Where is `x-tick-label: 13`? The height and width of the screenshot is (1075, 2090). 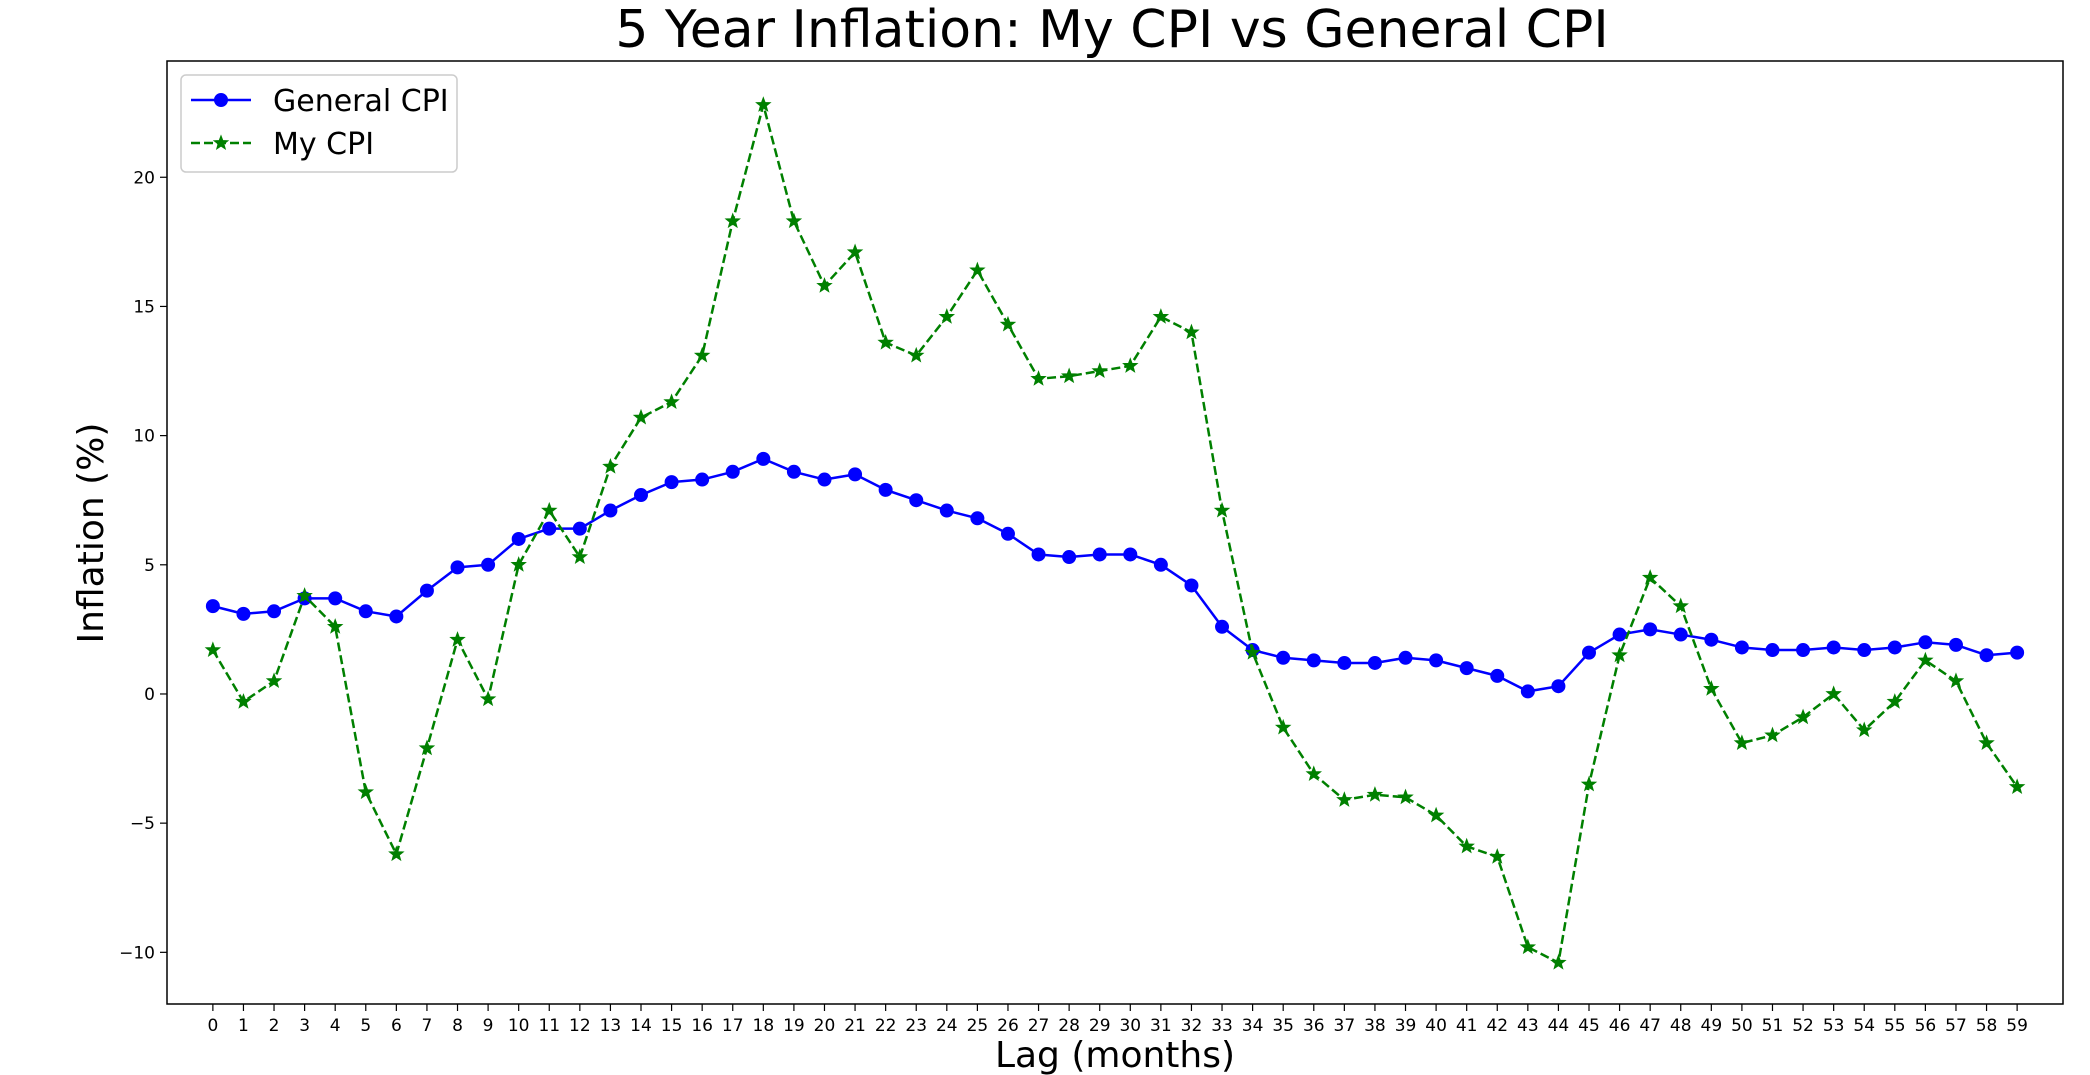
x-tick-label: 13 is located at coordinates (611, 1026).